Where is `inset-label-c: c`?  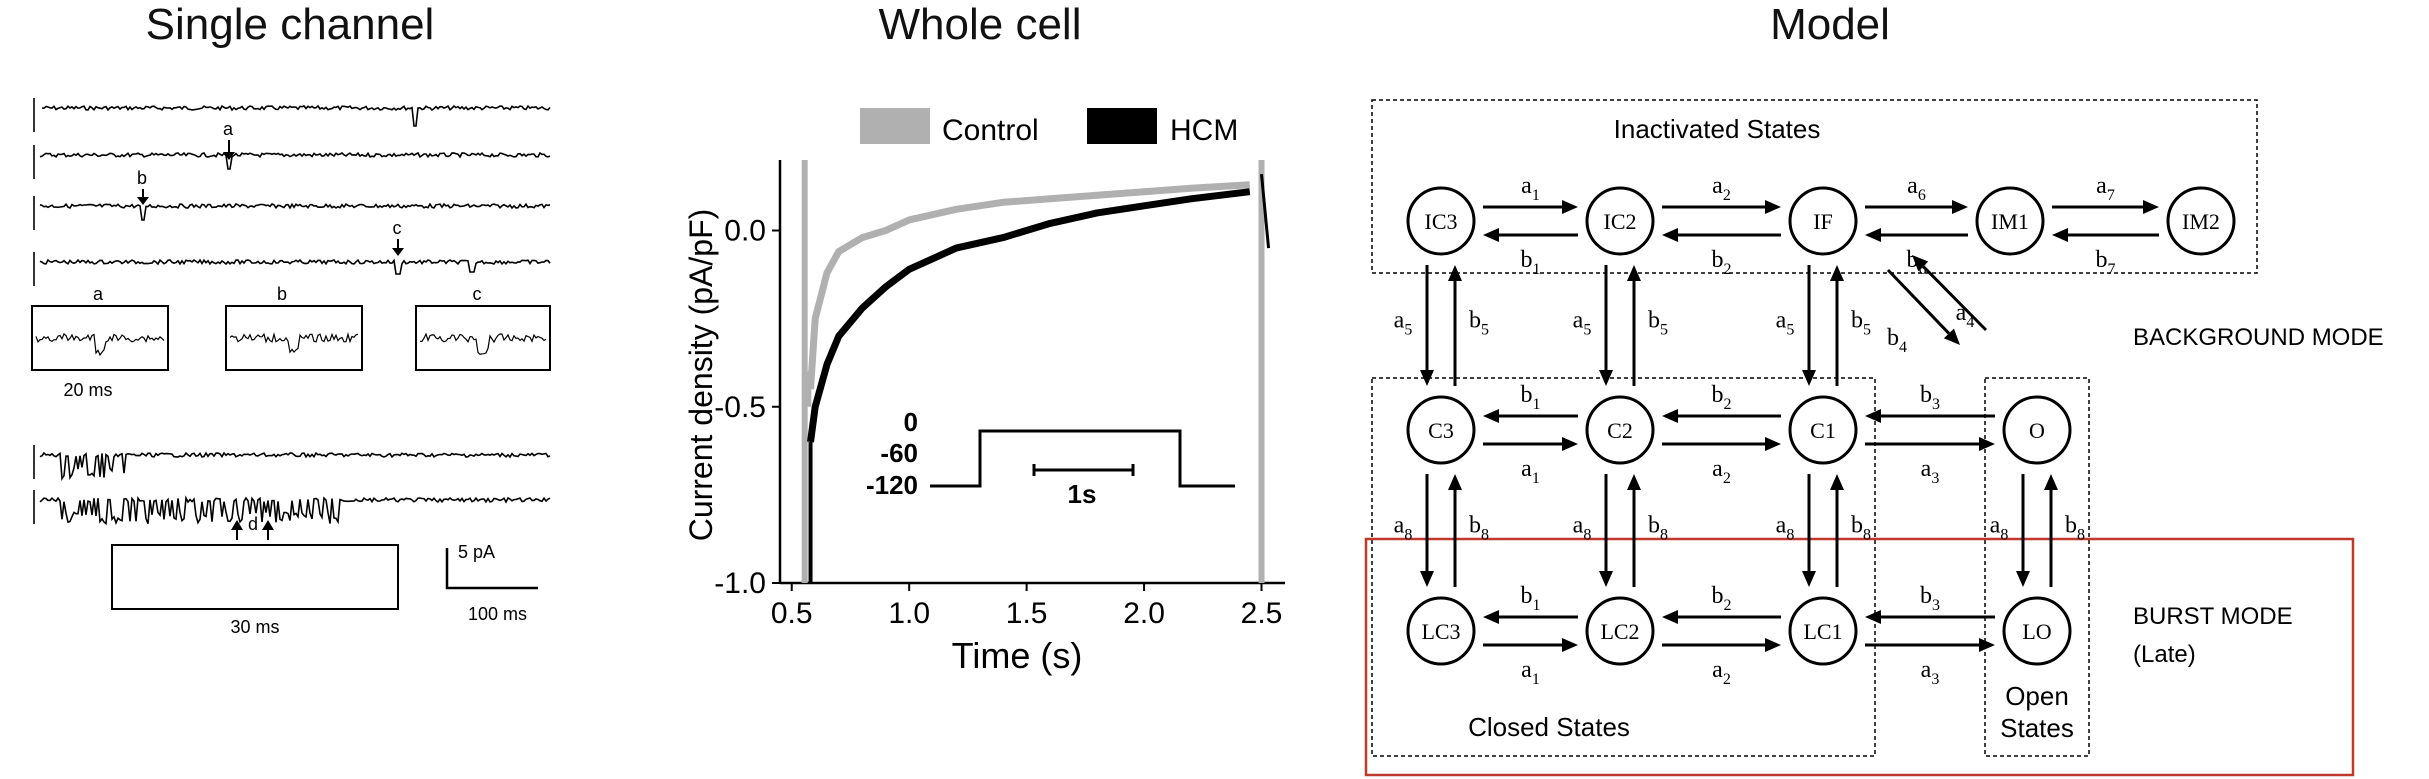
inset-label-c: c is located at coordinates (477, 294).